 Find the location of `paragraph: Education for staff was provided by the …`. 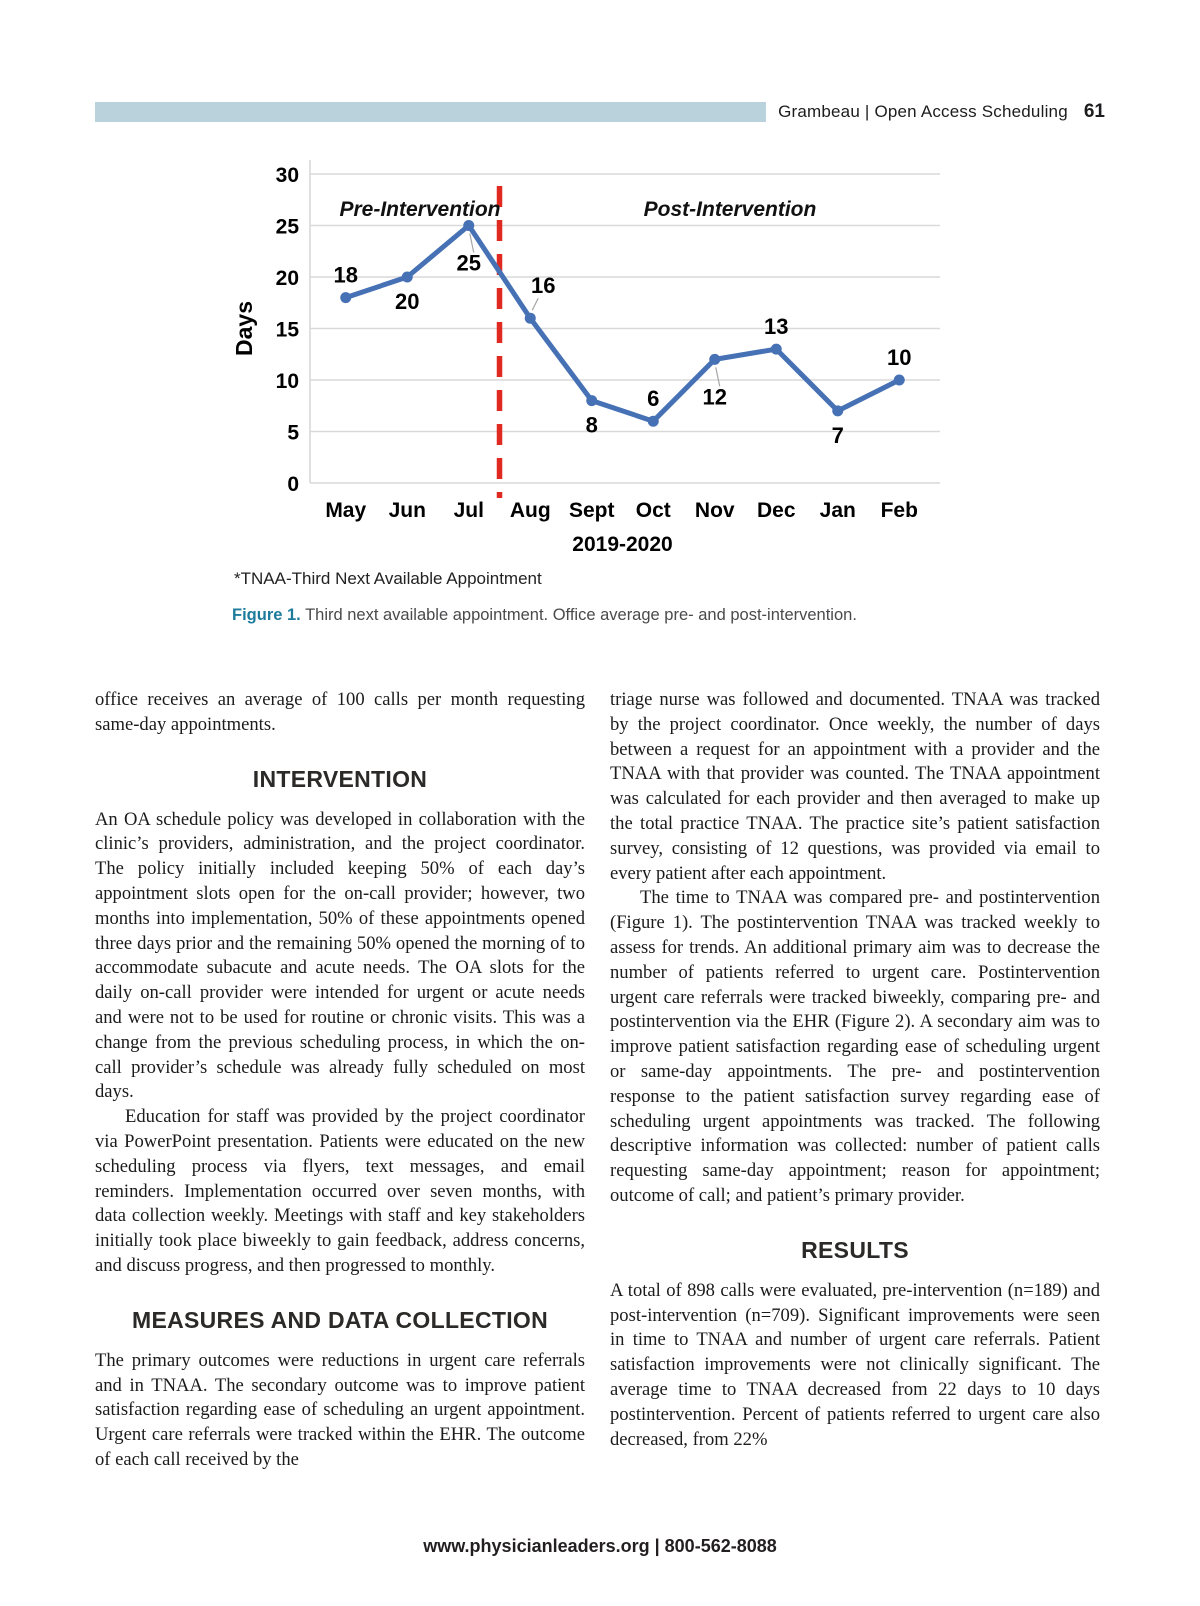

paragraph: Education for staff was provided by the … is located at coordinates (340, 1191).